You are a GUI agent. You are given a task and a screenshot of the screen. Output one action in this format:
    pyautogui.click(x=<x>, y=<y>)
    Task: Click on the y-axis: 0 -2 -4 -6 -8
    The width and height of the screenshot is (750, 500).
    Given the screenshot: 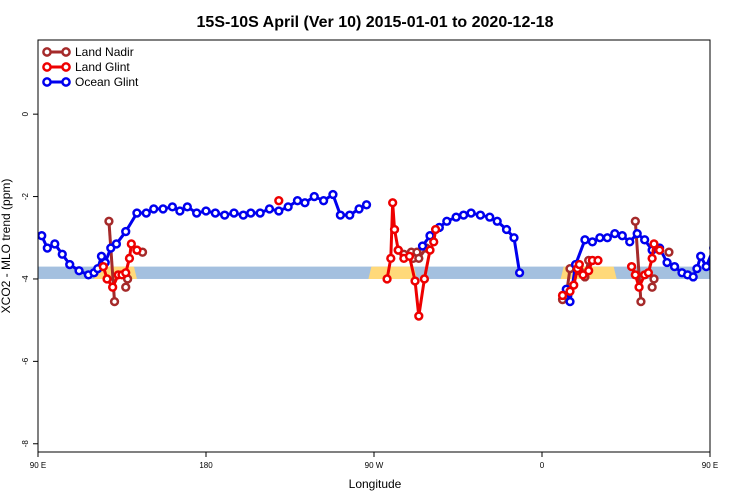 What is the action you would take?
    pyautogui.click(x=29, y=279)
    